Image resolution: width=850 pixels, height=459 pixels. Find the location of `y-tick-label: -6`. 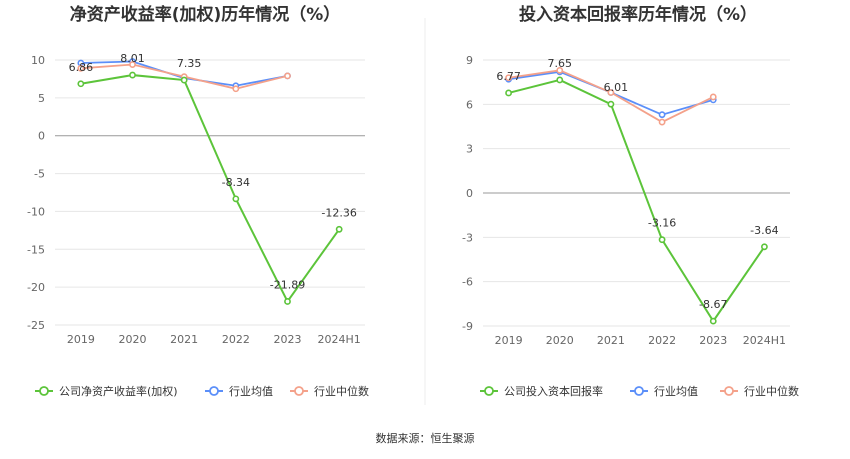

y-tick-label: -6 is located at coordinates (467, 282).